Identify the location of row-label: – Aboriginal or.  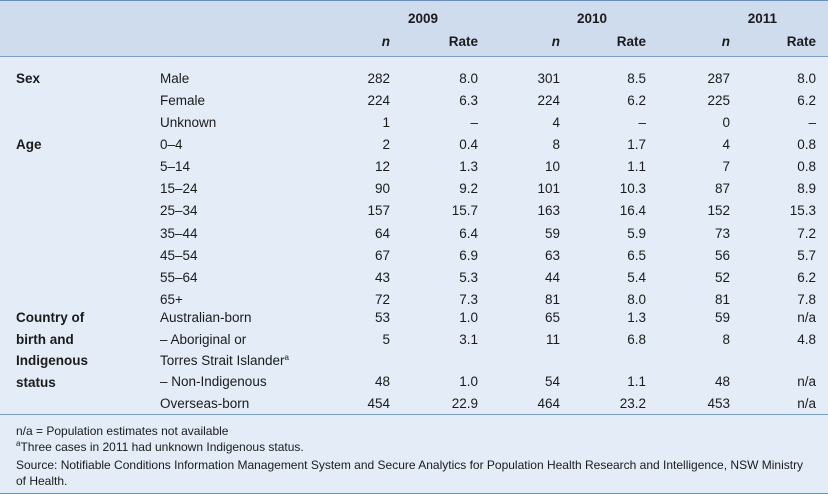
(203, 339).